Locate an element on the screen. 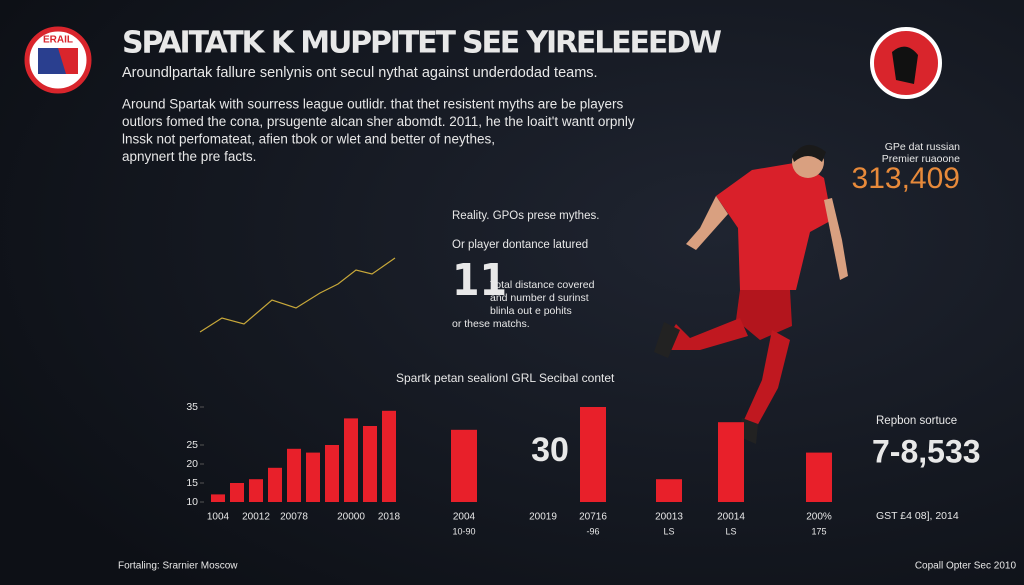 The height and width of the screenshot is (585, 1024). title: SPAITATK K MUPPITET SEE YIRELEEEDW is located at coordinates (422, 43).